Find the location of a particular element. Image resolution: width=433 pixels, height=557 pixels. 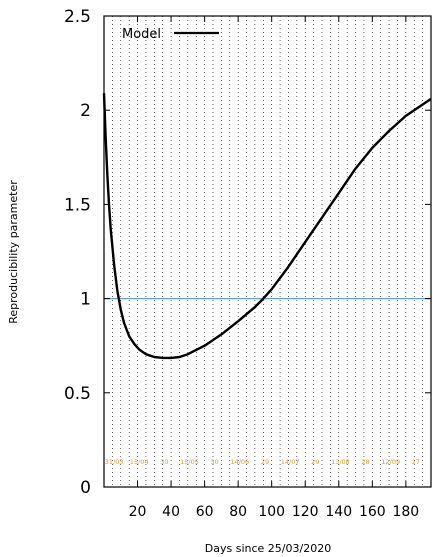

x-tick-label: 180 is located at coordinates (405, 512).